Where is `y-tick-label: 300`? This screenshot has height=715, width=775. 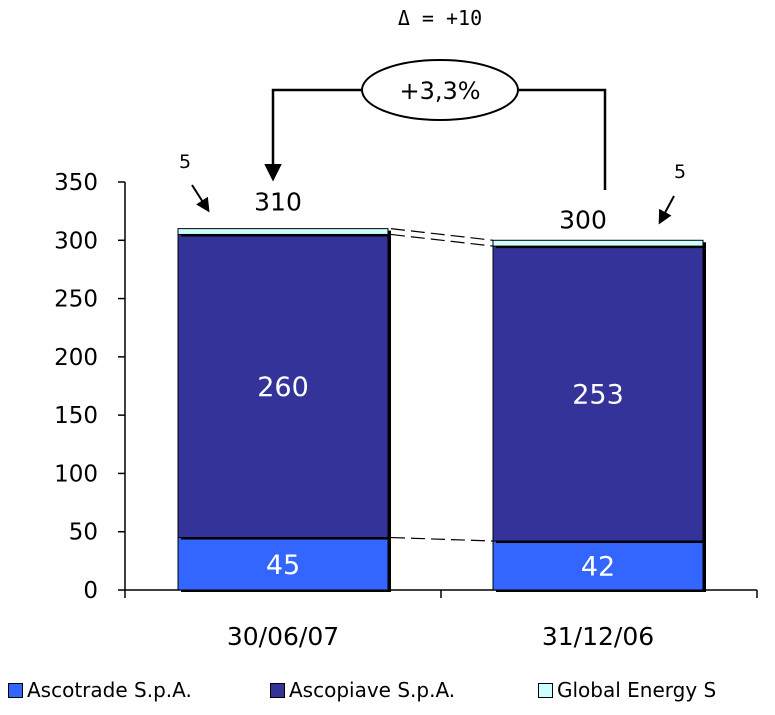
y-tick-label: 300 is located at coordinates (76, 241).